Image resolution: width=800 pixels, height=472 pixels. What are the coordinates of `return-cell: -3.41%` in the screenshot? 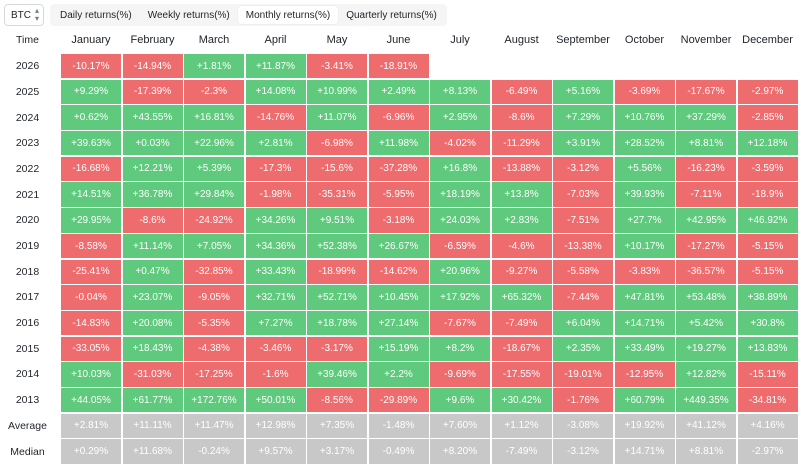 It's located at (337, 66).